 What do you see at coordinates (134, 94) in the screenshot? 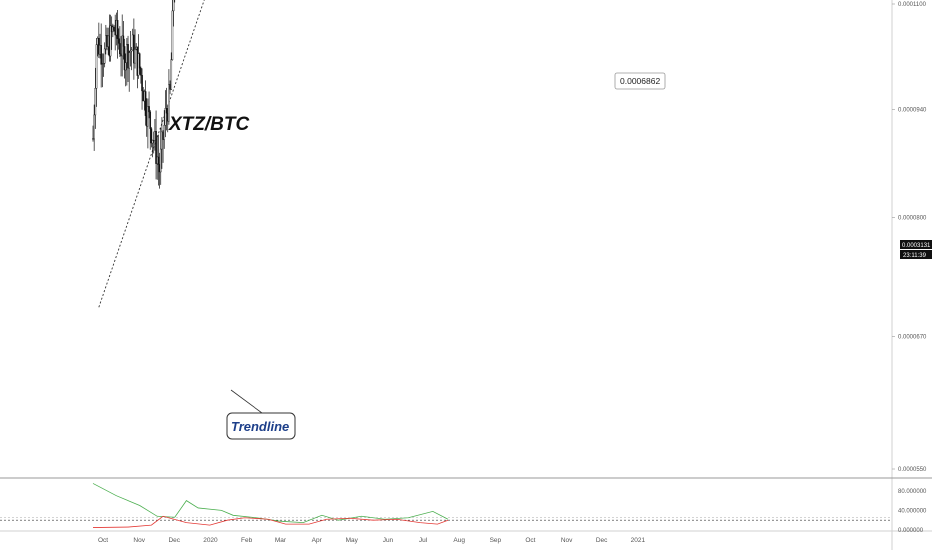
I see `candles-layer` at bounding box center [134, 94].